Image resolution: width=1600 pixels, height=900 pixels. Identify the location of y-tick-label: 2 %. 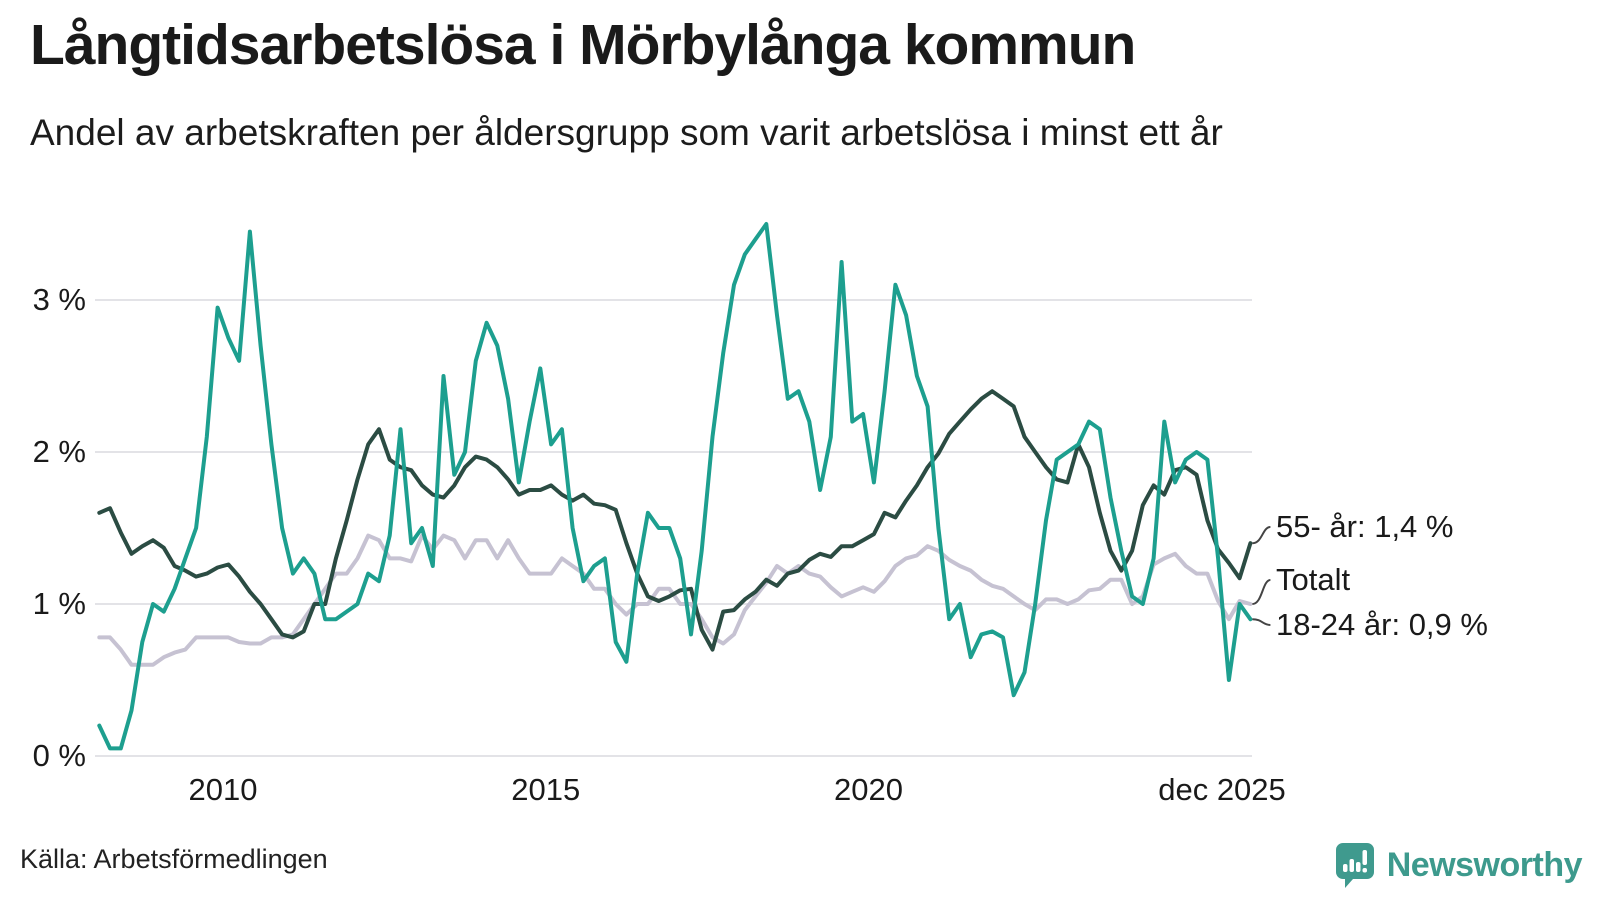
(59, 451).